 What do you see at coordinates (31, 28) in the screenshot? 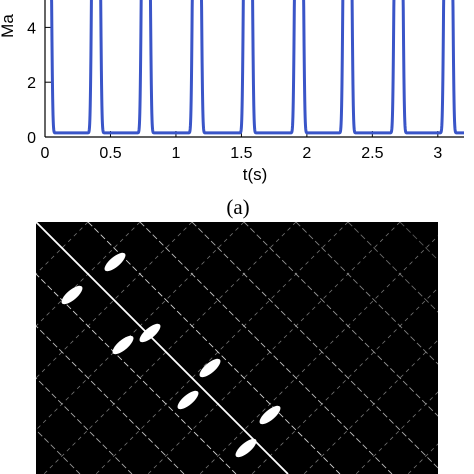
I see `y-tick-label: 4` at bounding box center [31, 28].